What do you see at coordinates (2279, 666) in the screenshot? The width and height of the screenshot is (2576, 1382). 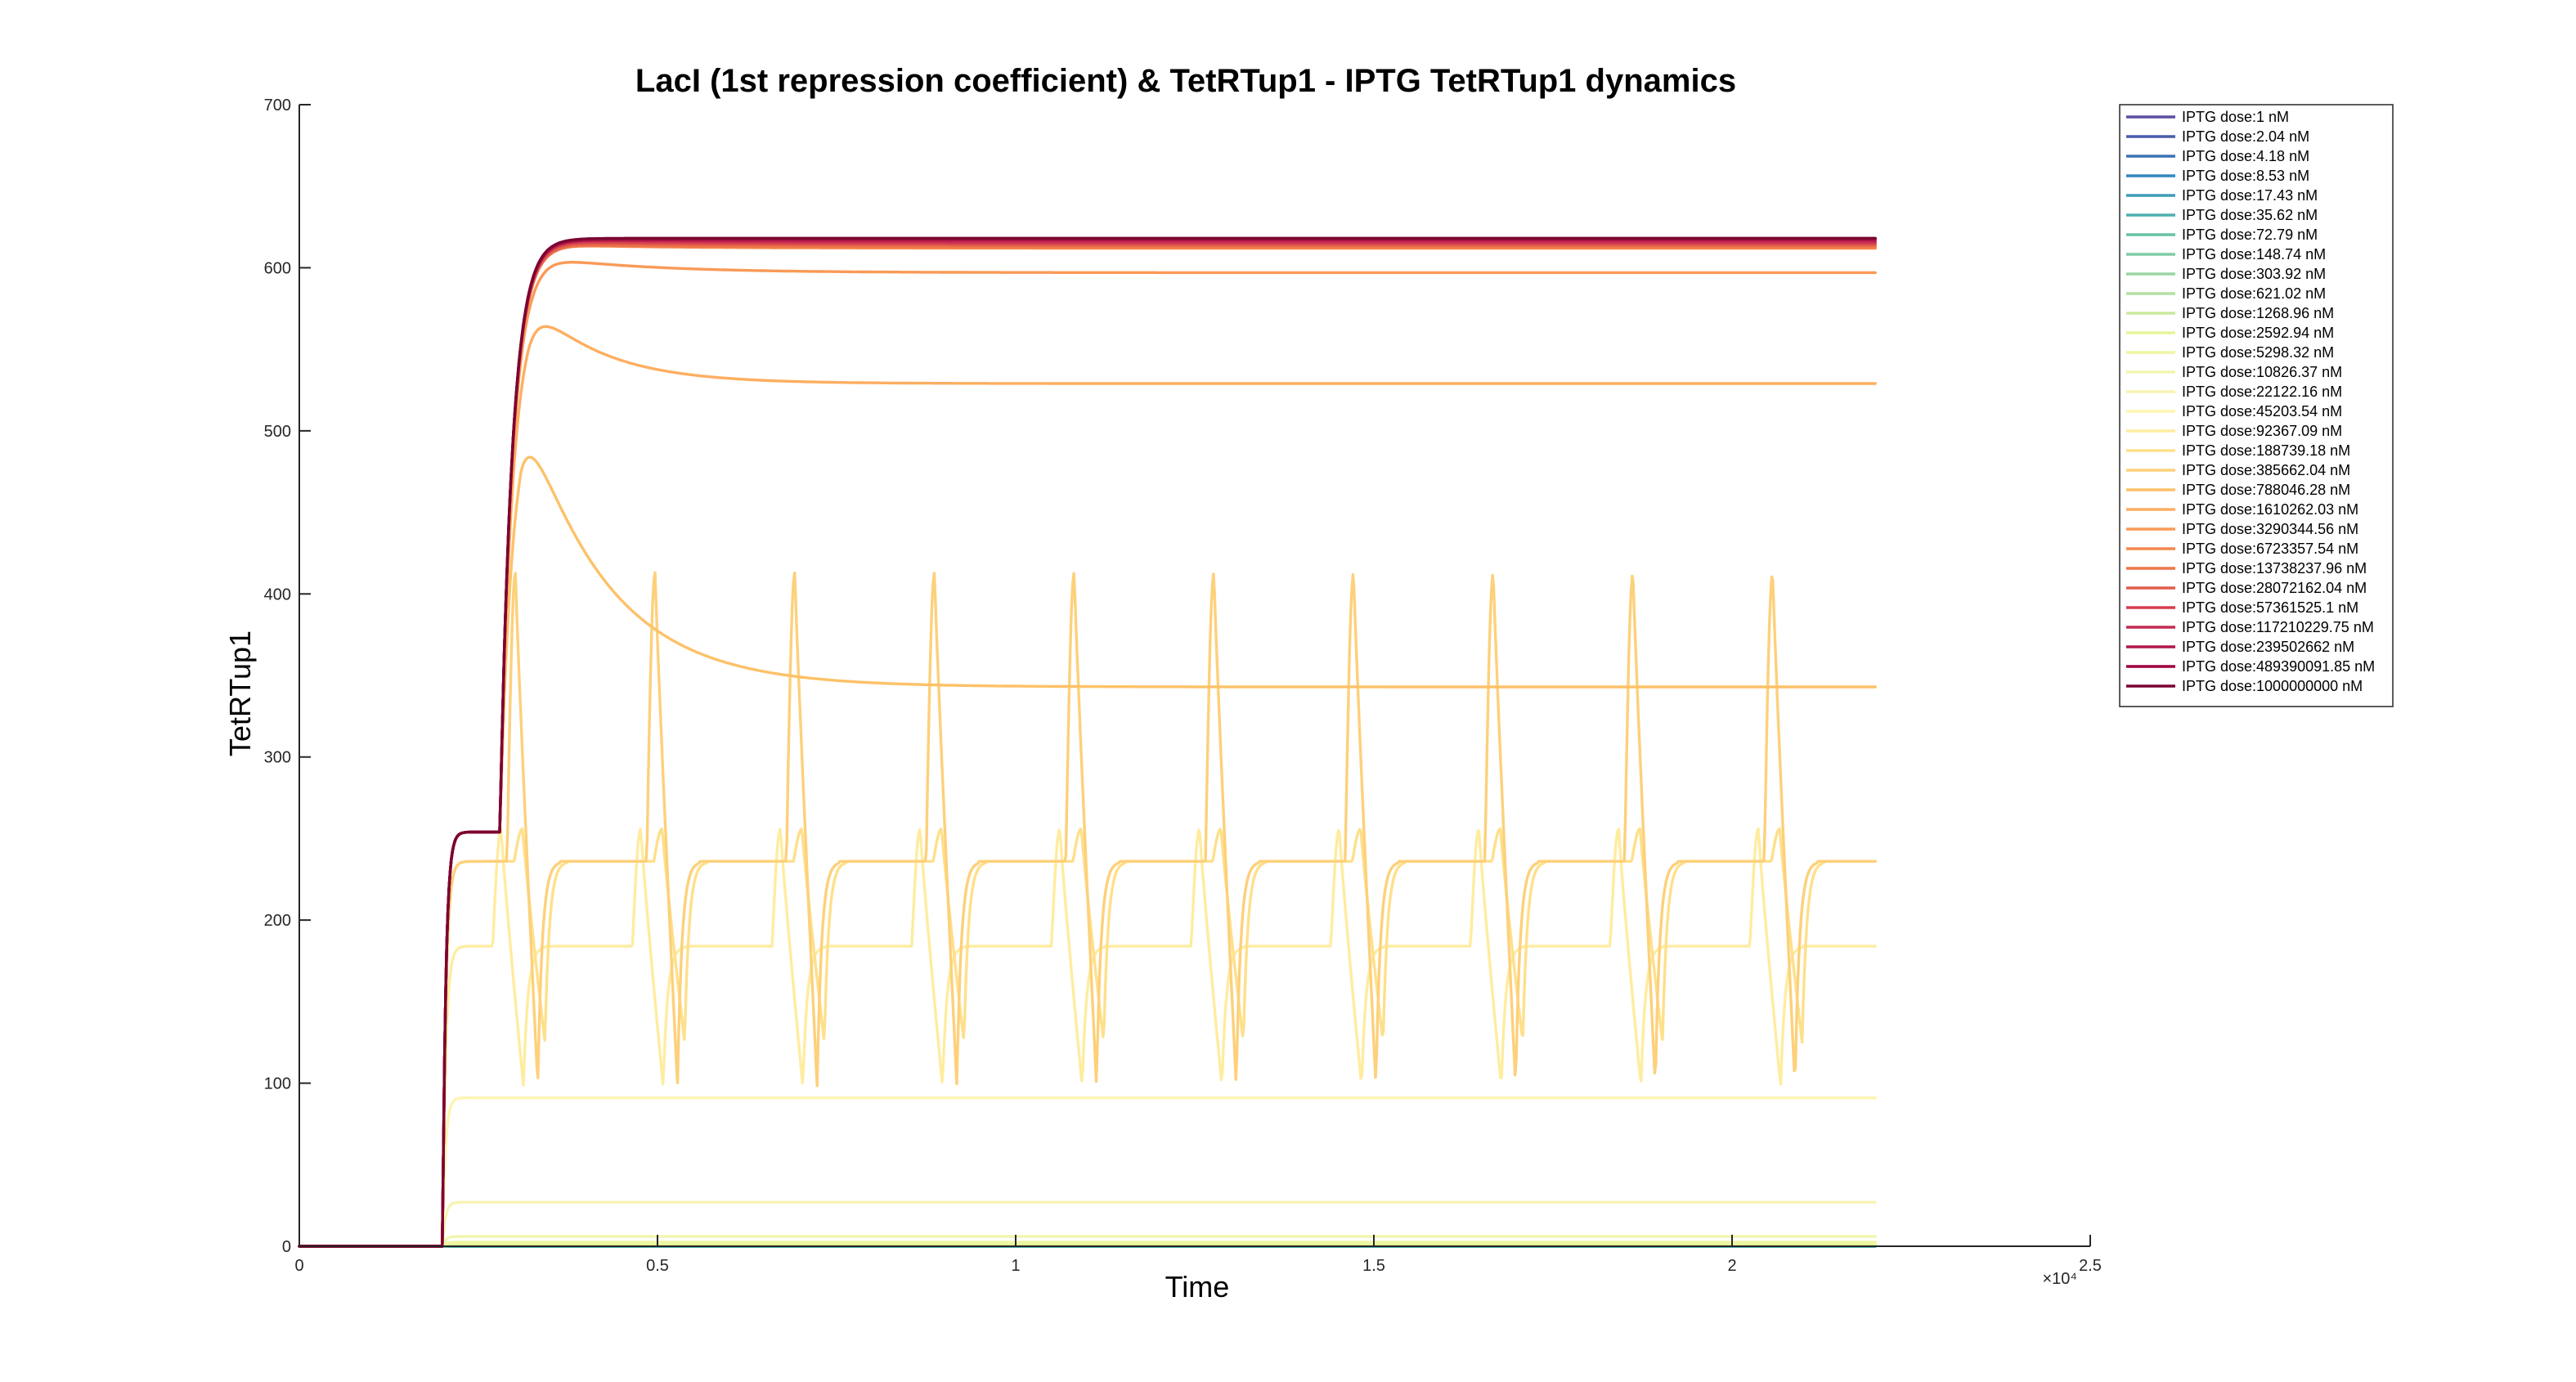 I see `legend-entry: IPTG dose:489390091.85 nM` at bounding box center [2279, 666].